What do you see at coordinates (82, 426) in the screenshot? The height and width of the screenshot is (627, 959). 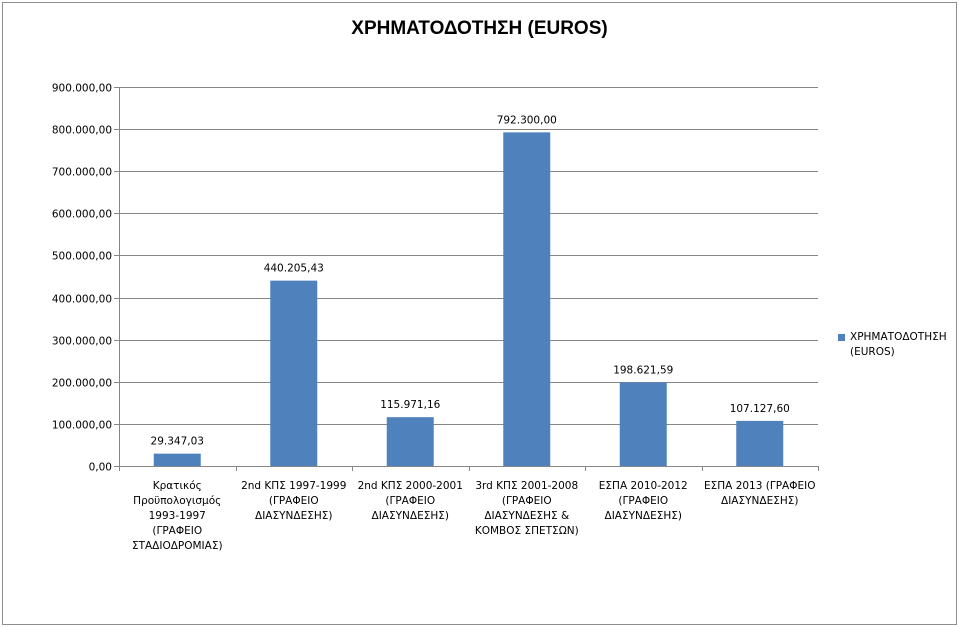 I see `y-tick-label: 100.000,00` at bounding box center [82, 426].